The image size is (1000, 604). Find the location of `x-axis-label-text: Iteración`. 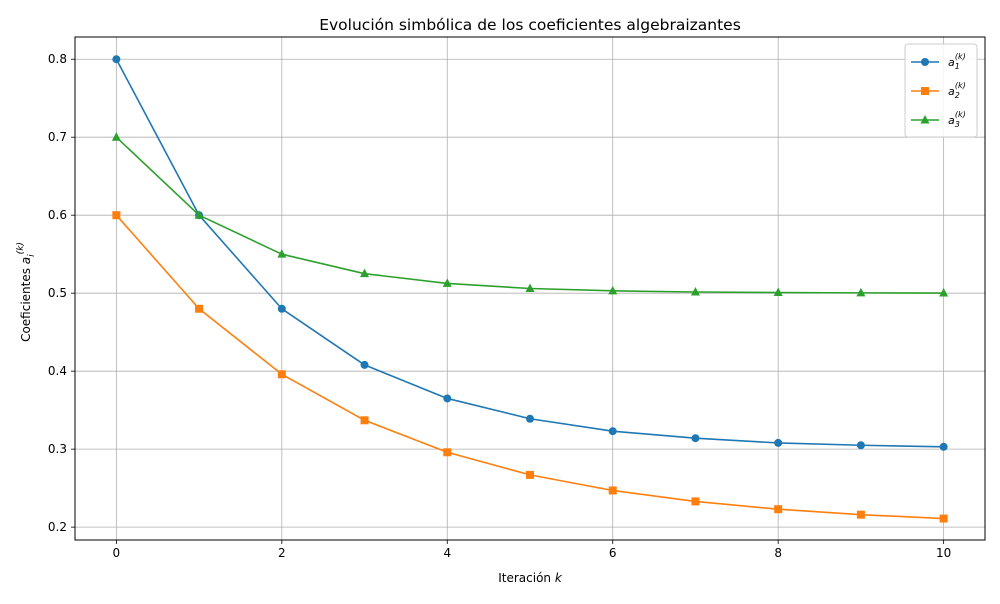

x-axis-label-text: Iteración is located at coordinates (526, 578).